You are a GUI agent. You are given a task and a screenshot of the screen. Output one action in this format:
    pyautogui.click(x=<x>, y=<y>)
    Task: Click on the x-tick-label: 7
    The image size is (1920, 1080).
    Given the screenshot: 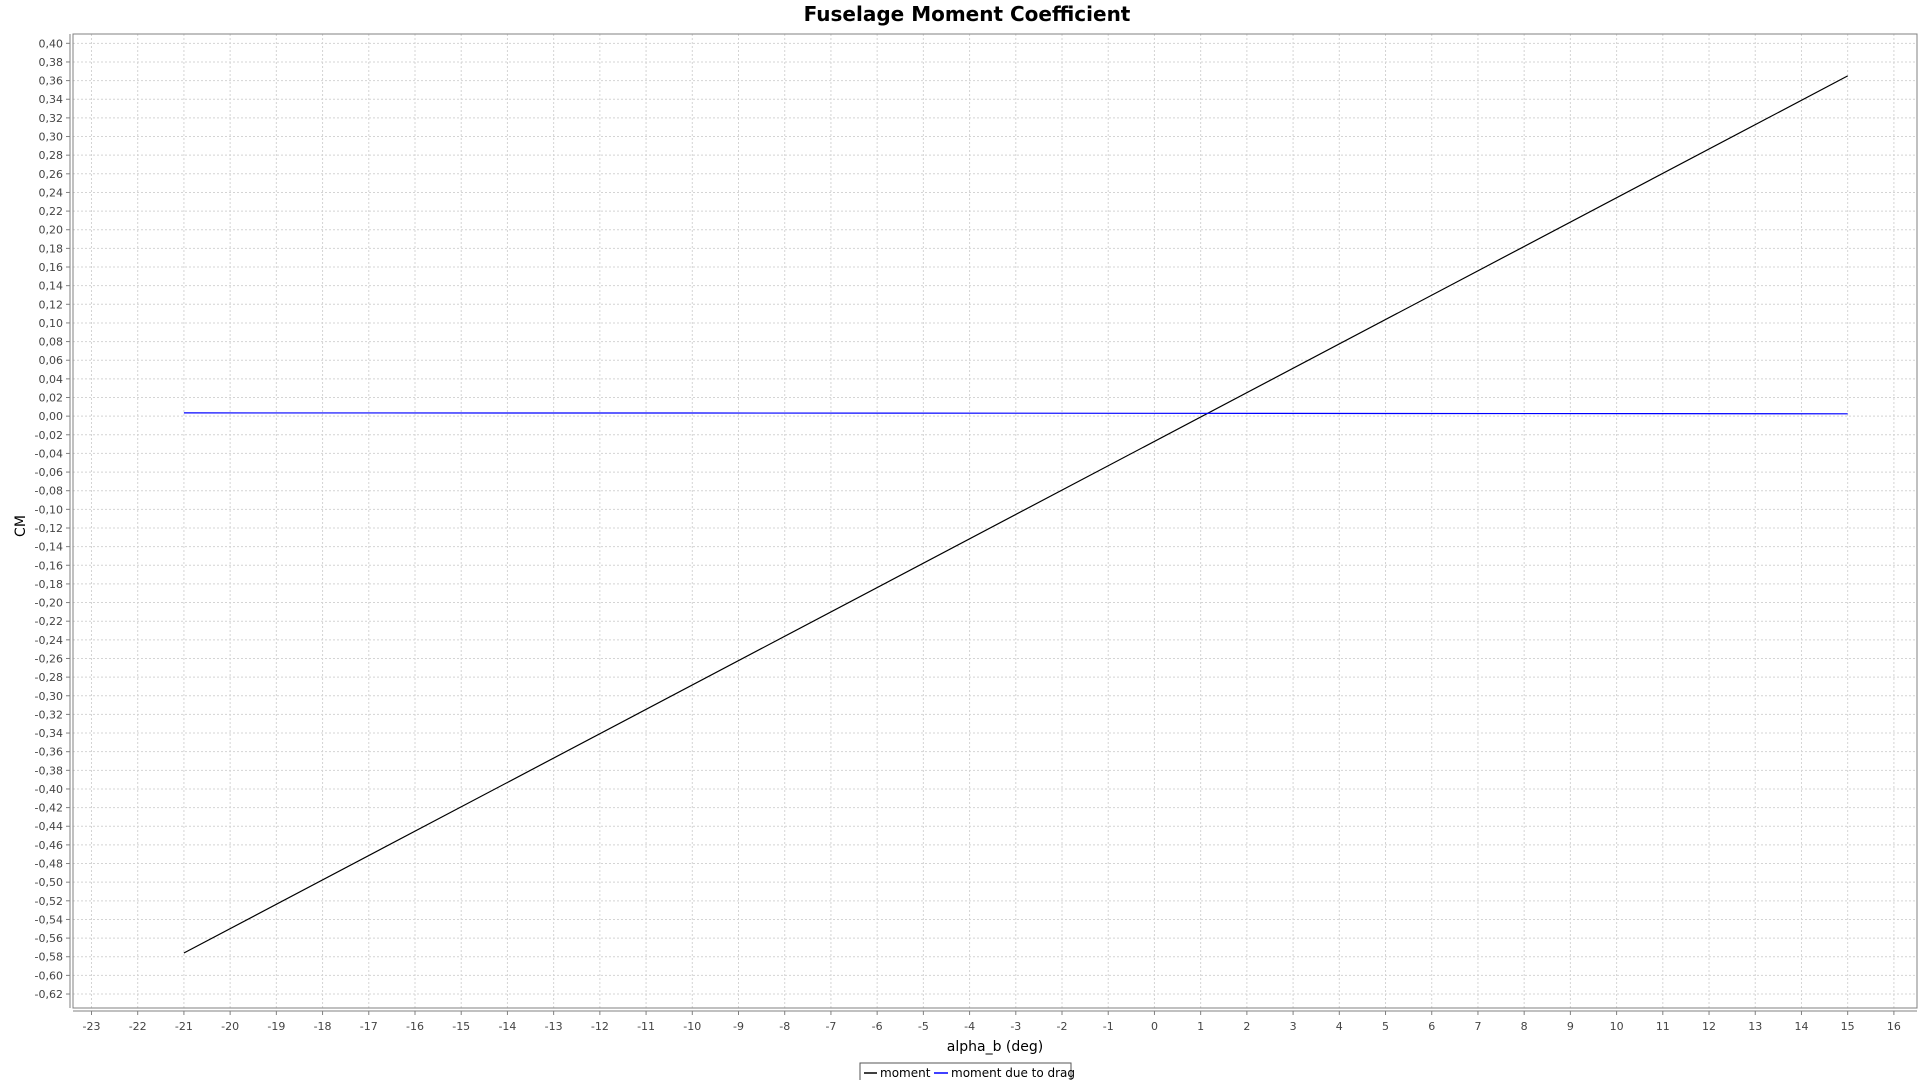 What is the action you would take?
    pyautogui.click(x=1477, y=1026)
    